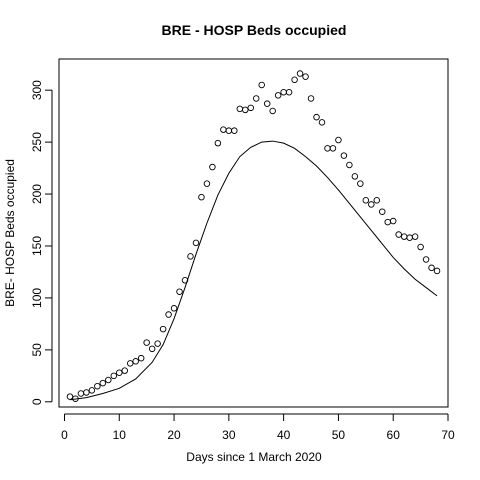 Image resolution: width=480 pixels, height=480 pixels. I want to click on y-tick-label: 50, so click(37, 350).